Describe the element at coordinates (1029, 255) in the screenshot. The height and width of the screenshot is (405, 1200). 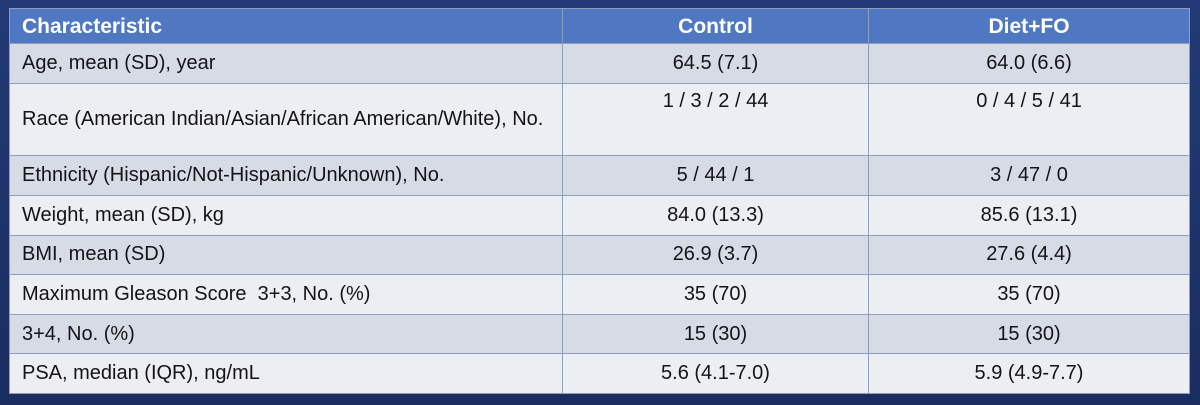
I see `diet-fo-value: 27.6 (4.4)` at that location.